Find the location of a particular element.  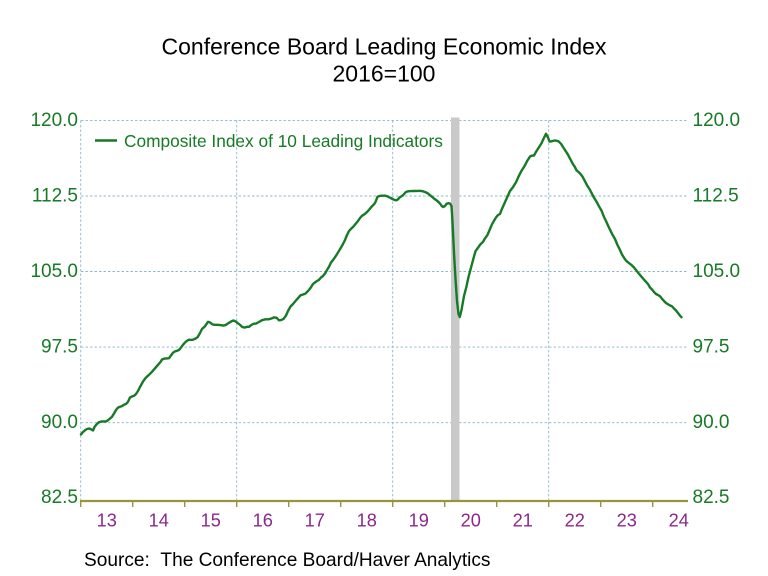

svg-text: 23 is located at coordinates (627, 520).